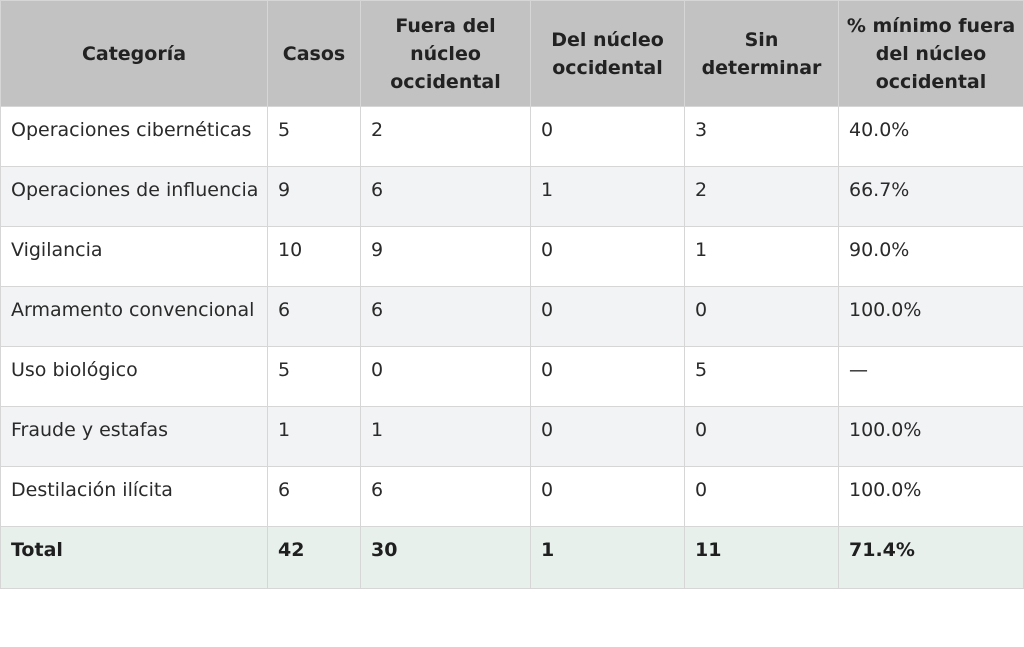 The height and width of the screenshot is (647, 1024). Describe the element at coordinates (761, 136) in the screenshot. I see `cell-sin-determinar: 3` at that location.